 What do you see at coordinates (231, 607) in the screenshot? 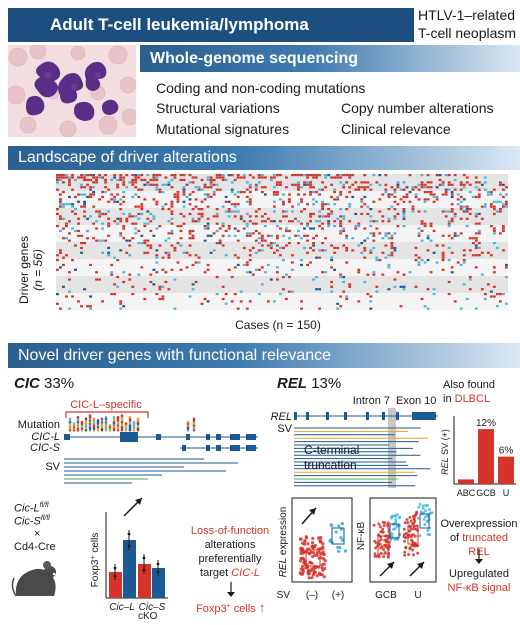
I see `cic-foxp3-result: Foxp3+ cells ↑` at bounding box center [231, 607].